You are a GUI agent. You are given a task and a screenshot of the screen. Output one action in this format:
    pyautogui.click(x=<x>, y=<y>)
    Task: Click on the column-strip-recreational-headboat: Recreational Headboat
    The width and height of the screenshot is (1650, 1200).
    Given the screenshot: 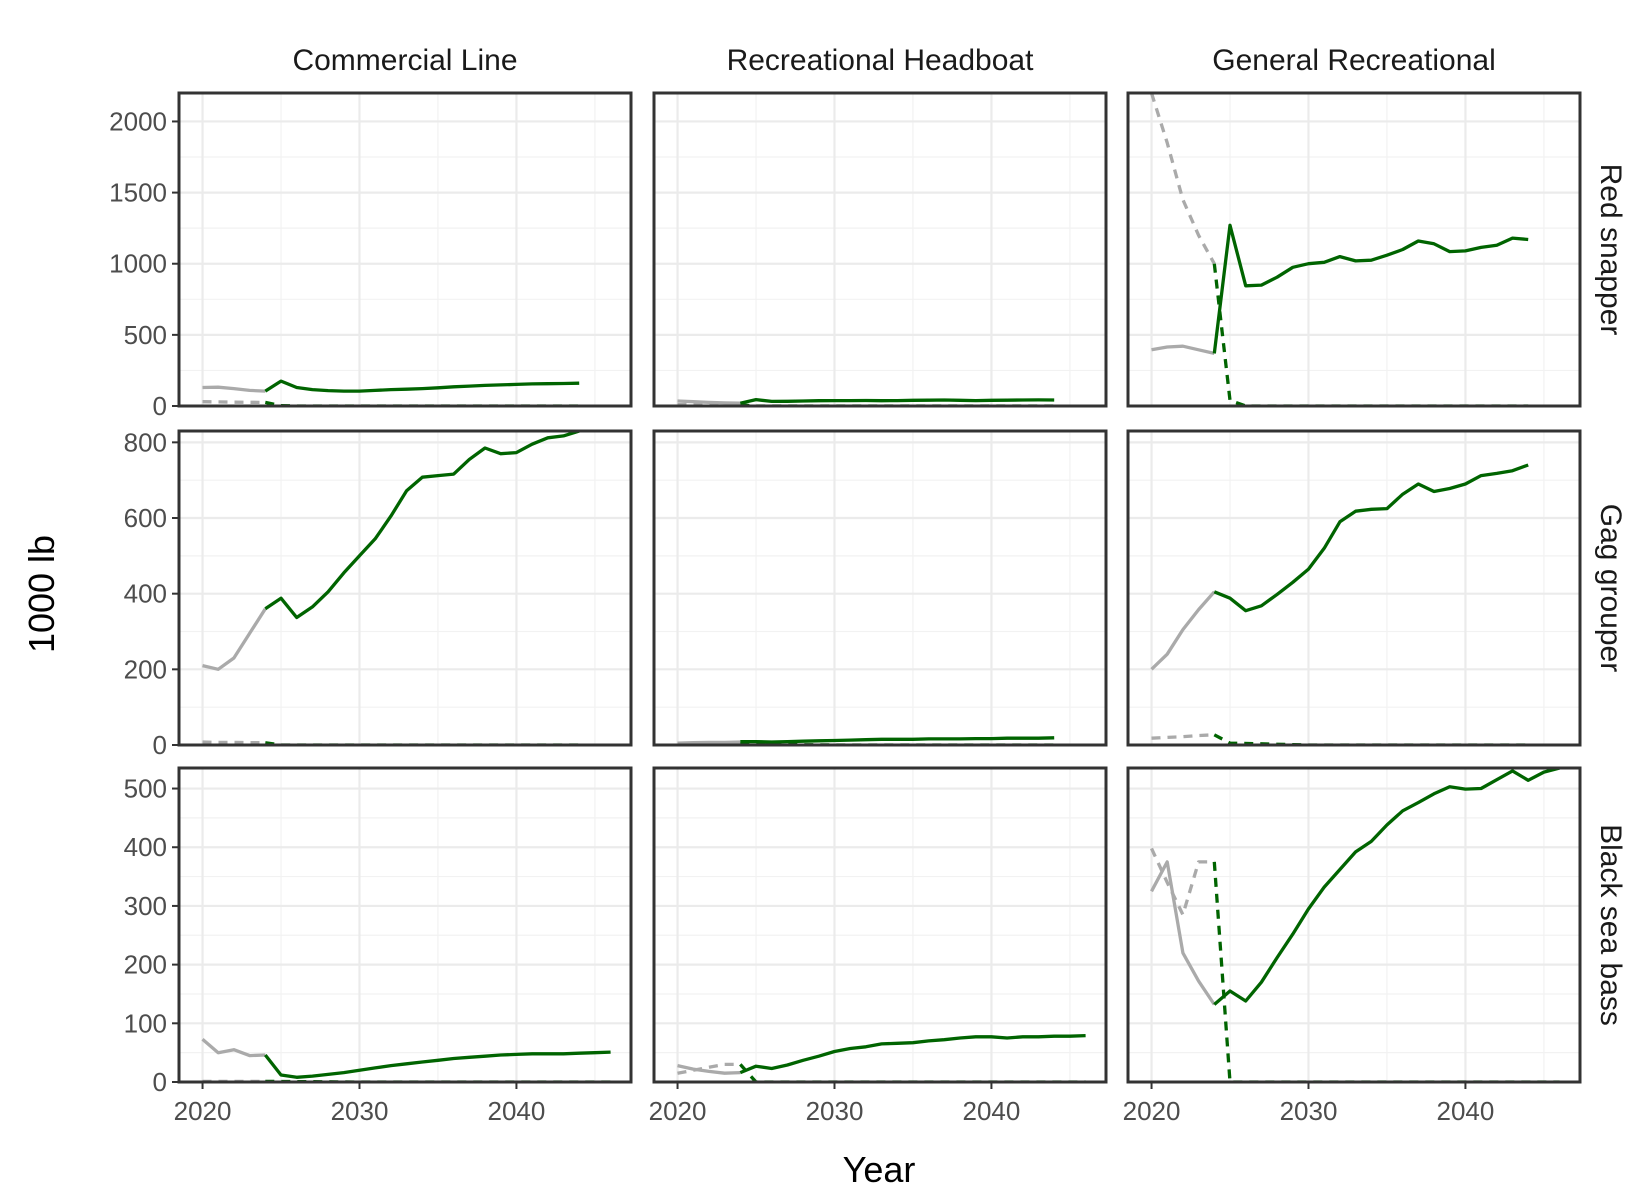 What is the action you would take?
    pyautogui.click(x=881, y=60)
    